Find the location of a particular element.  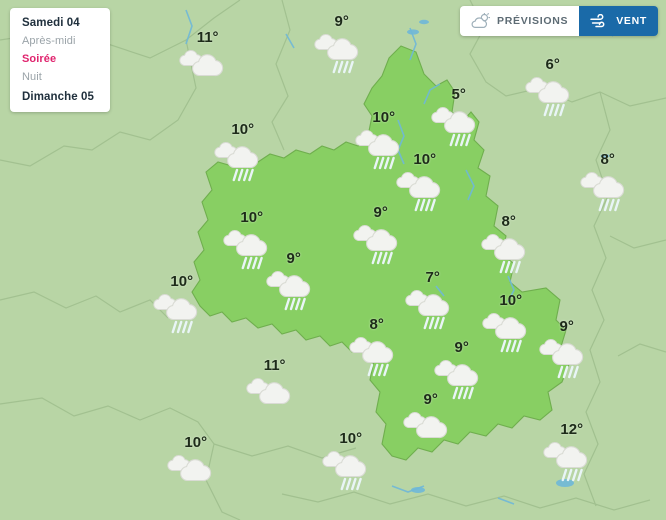

temperature-label: 7° is located at coordinates (432, 277).